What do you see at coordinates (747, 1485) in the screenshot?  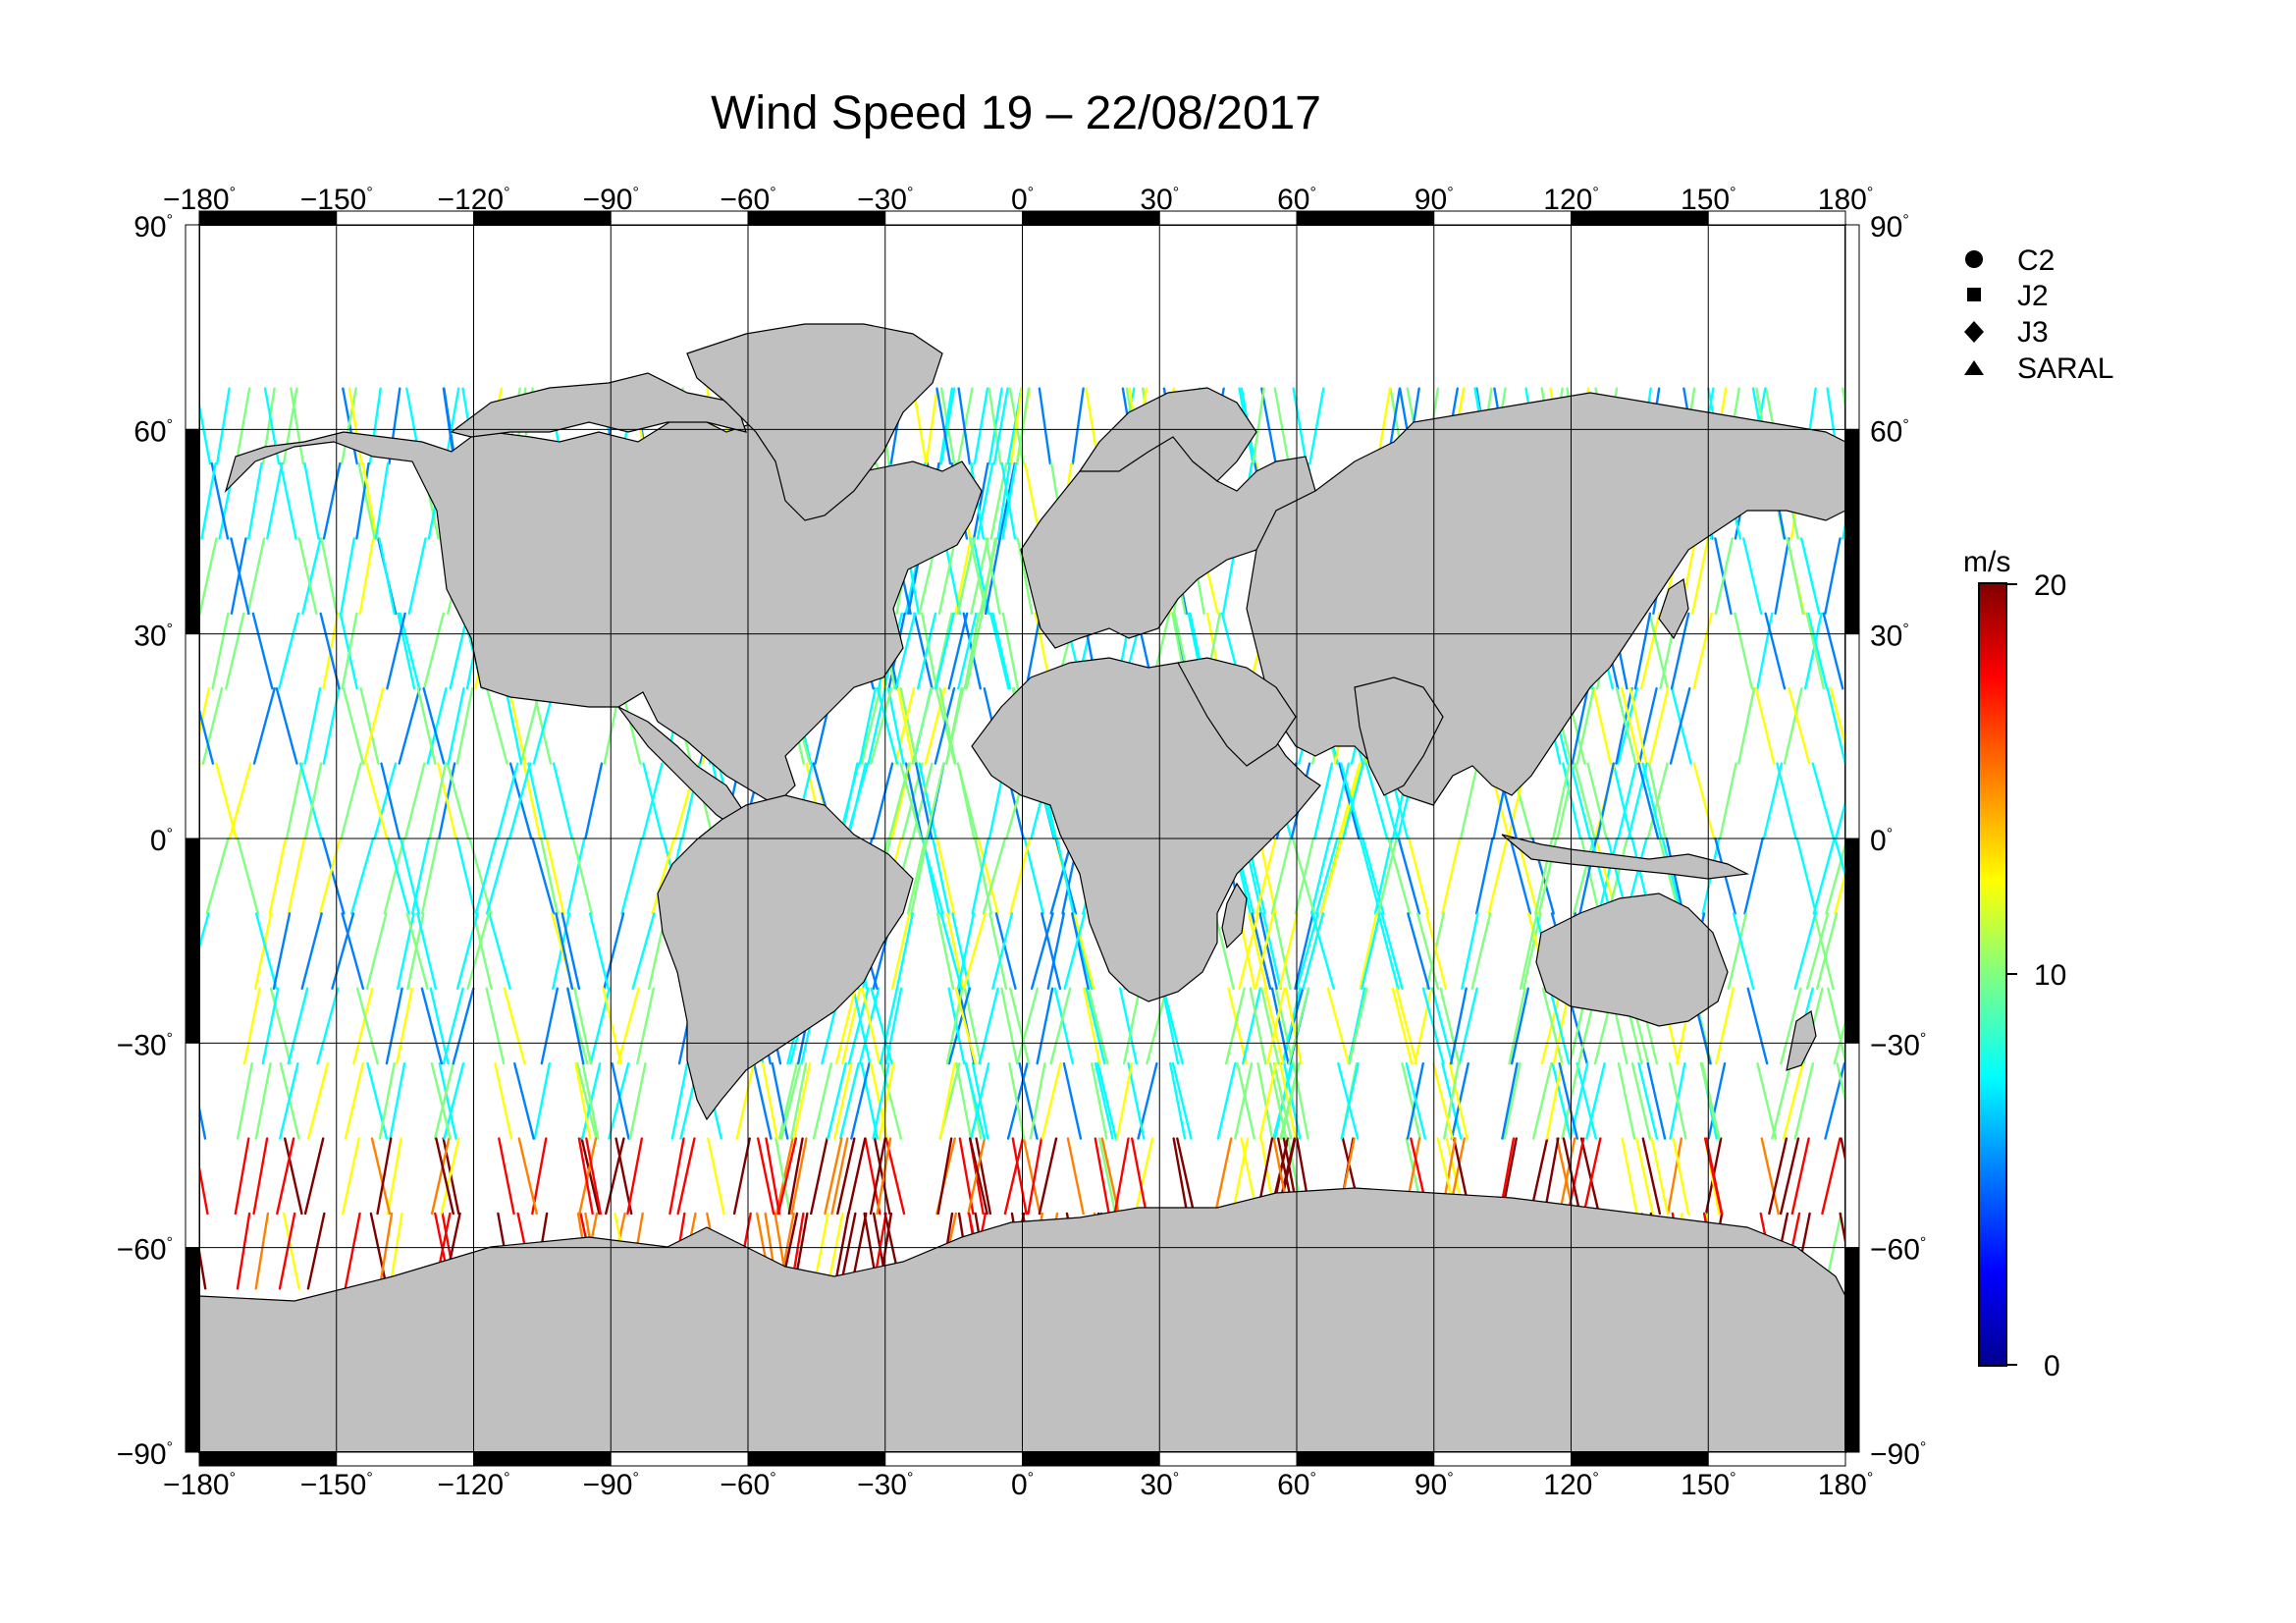 I see `lon-label-bottom: −60°` at bounding box center [747, 1485].